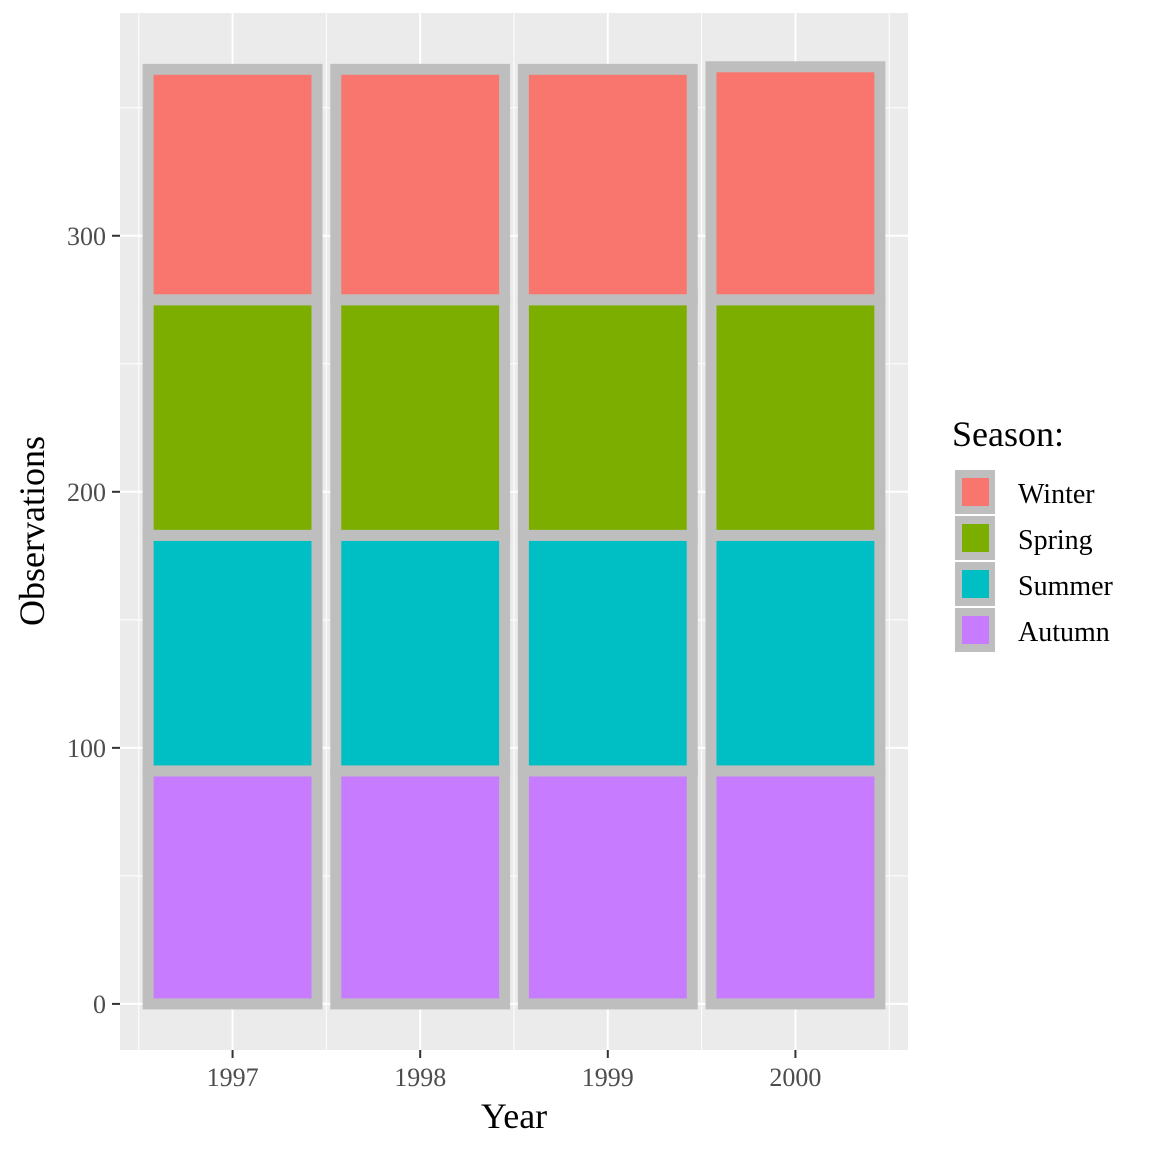 The width and height of the screenshot is (1152, 1152). I want to click on bar-winter-2000, so click(795, 183).